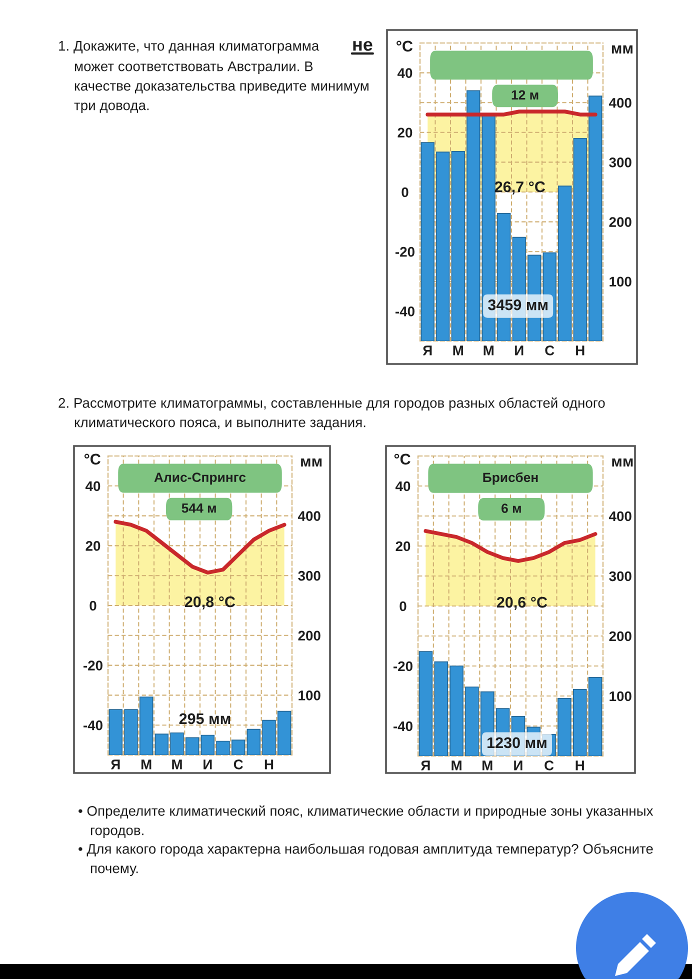 The width and height of the screenshot is (692, 979). I want to click on text: Брисбен, so click(510, 478).